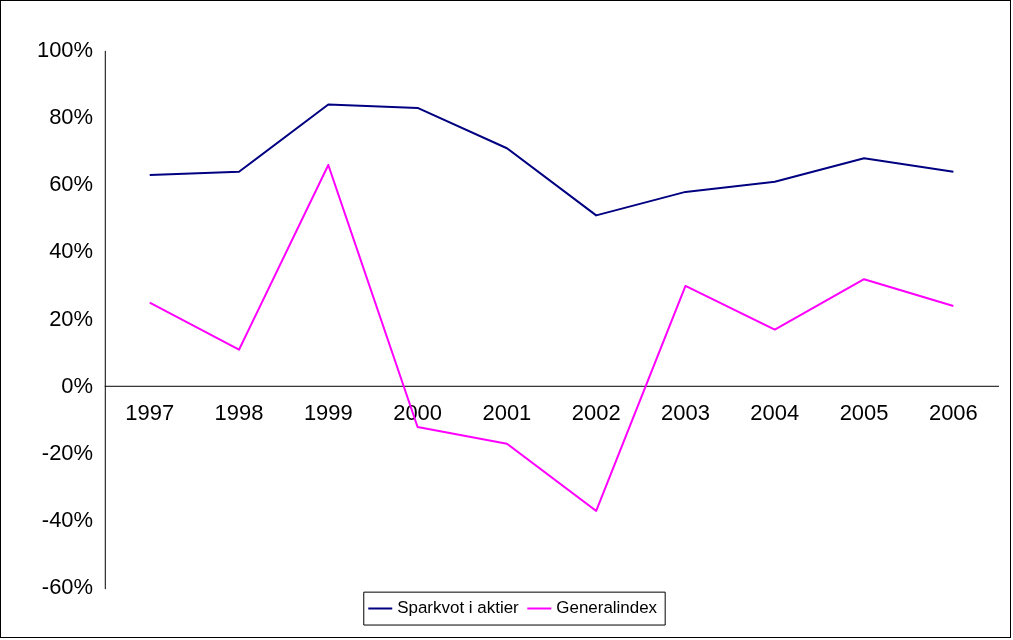 Image resolution: width=1013 pixels, height=640 pixels. What do you see at coordinates (685, 412) in the screenshot?
I see `x-tick-label: 2003` at bounding box center [685, 412].